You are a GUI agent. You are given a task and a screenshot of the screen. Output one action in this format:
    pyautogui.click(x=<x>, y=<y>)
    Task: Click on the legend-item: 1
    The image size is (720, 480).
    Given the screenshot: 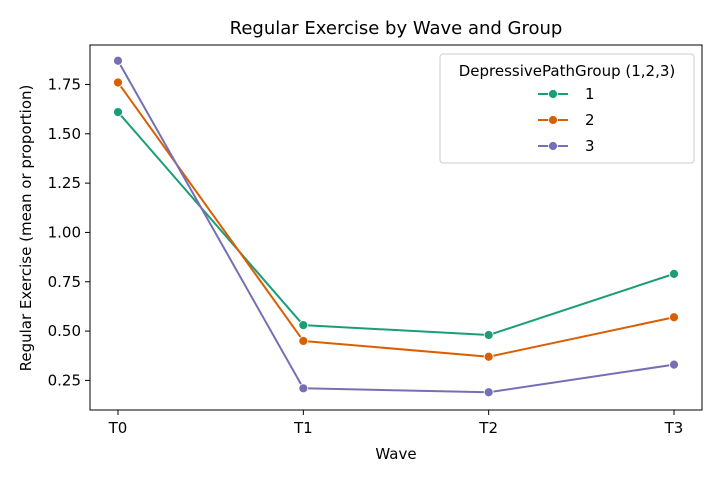 What is the action you would take?
    pyautogui.click(x=566, y=94)
    